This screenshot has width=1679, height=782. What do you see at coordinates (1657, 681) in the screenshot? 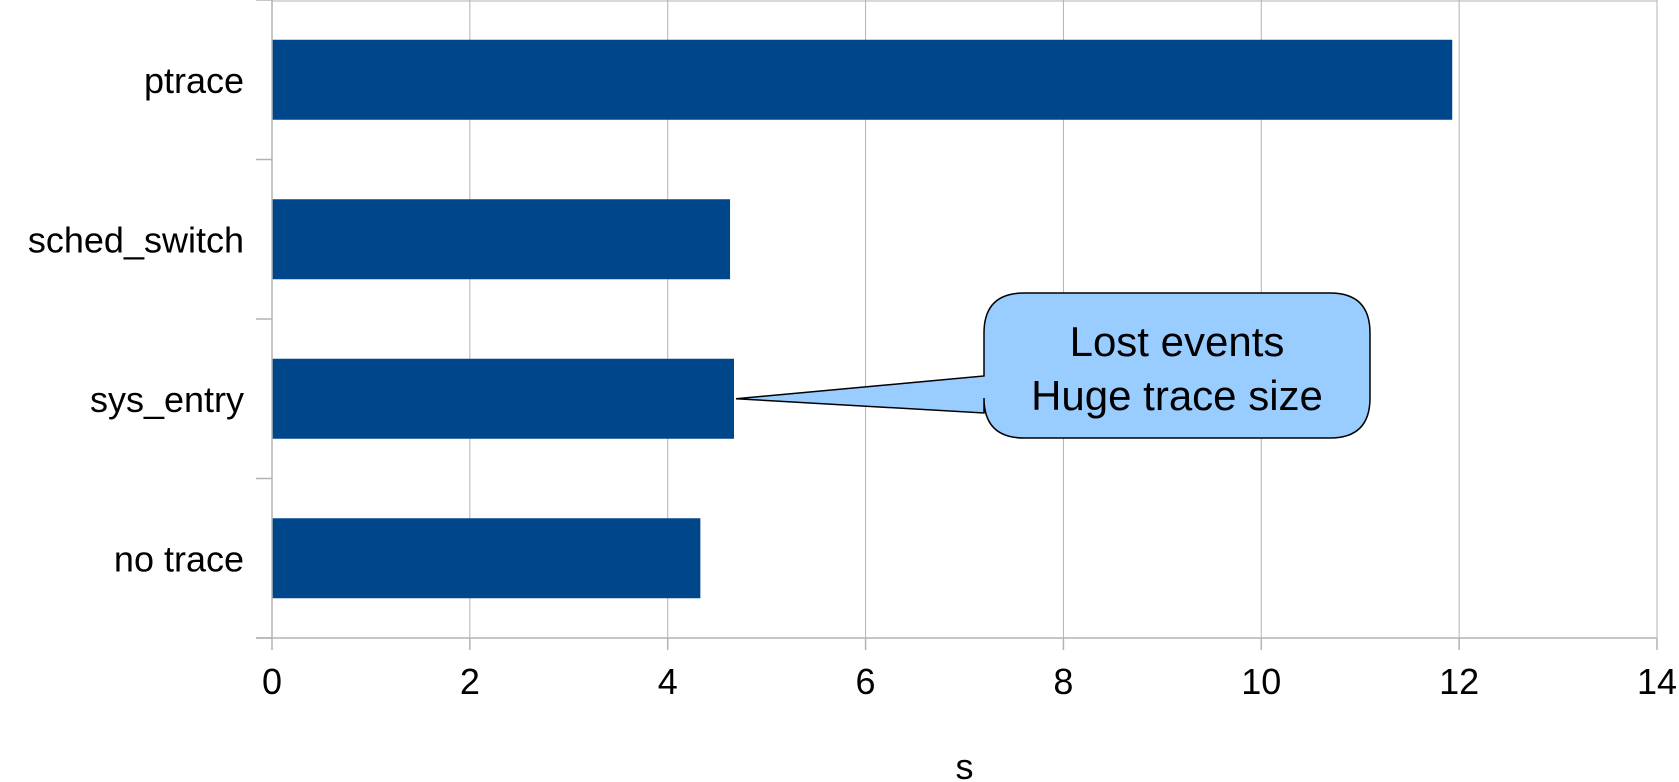
I see `x-tick-label: 14` at bounding box center [1657, 681].